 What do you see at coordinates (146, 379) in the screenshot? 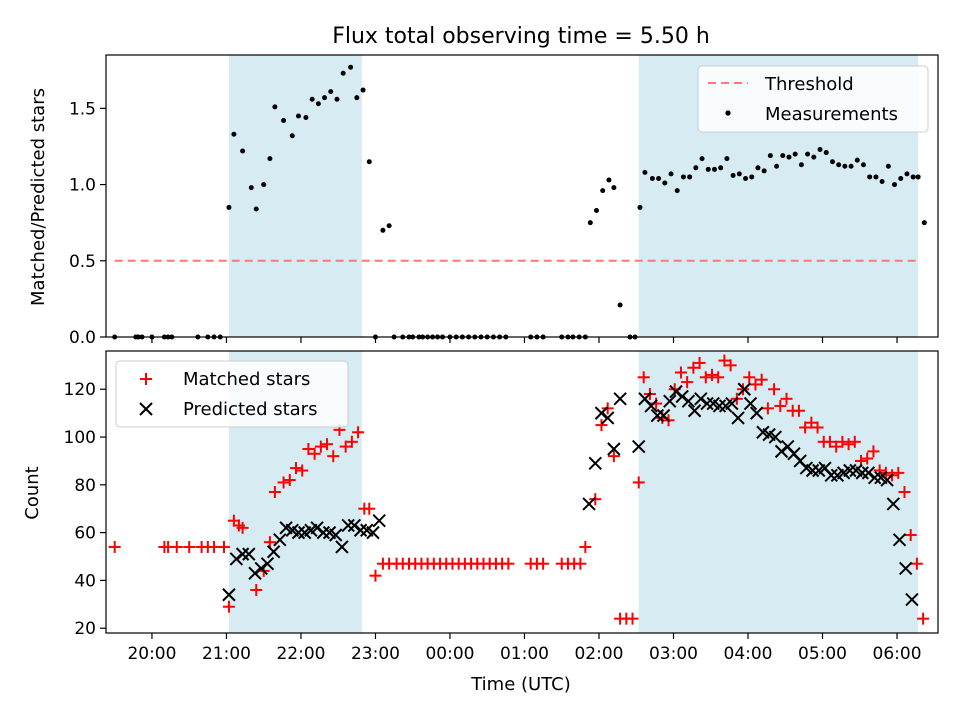
I see `legend-matched-swatch` at bounding box center [146, 379].